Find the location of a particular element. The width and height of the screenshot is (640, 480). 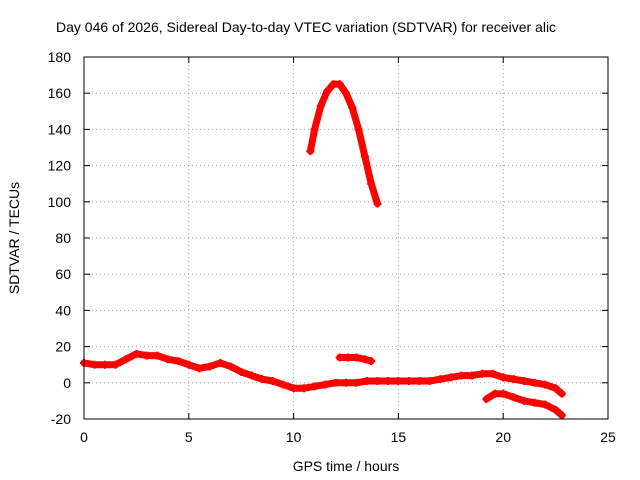

y-tick-label: 80 is located at coordinates (63, 238).